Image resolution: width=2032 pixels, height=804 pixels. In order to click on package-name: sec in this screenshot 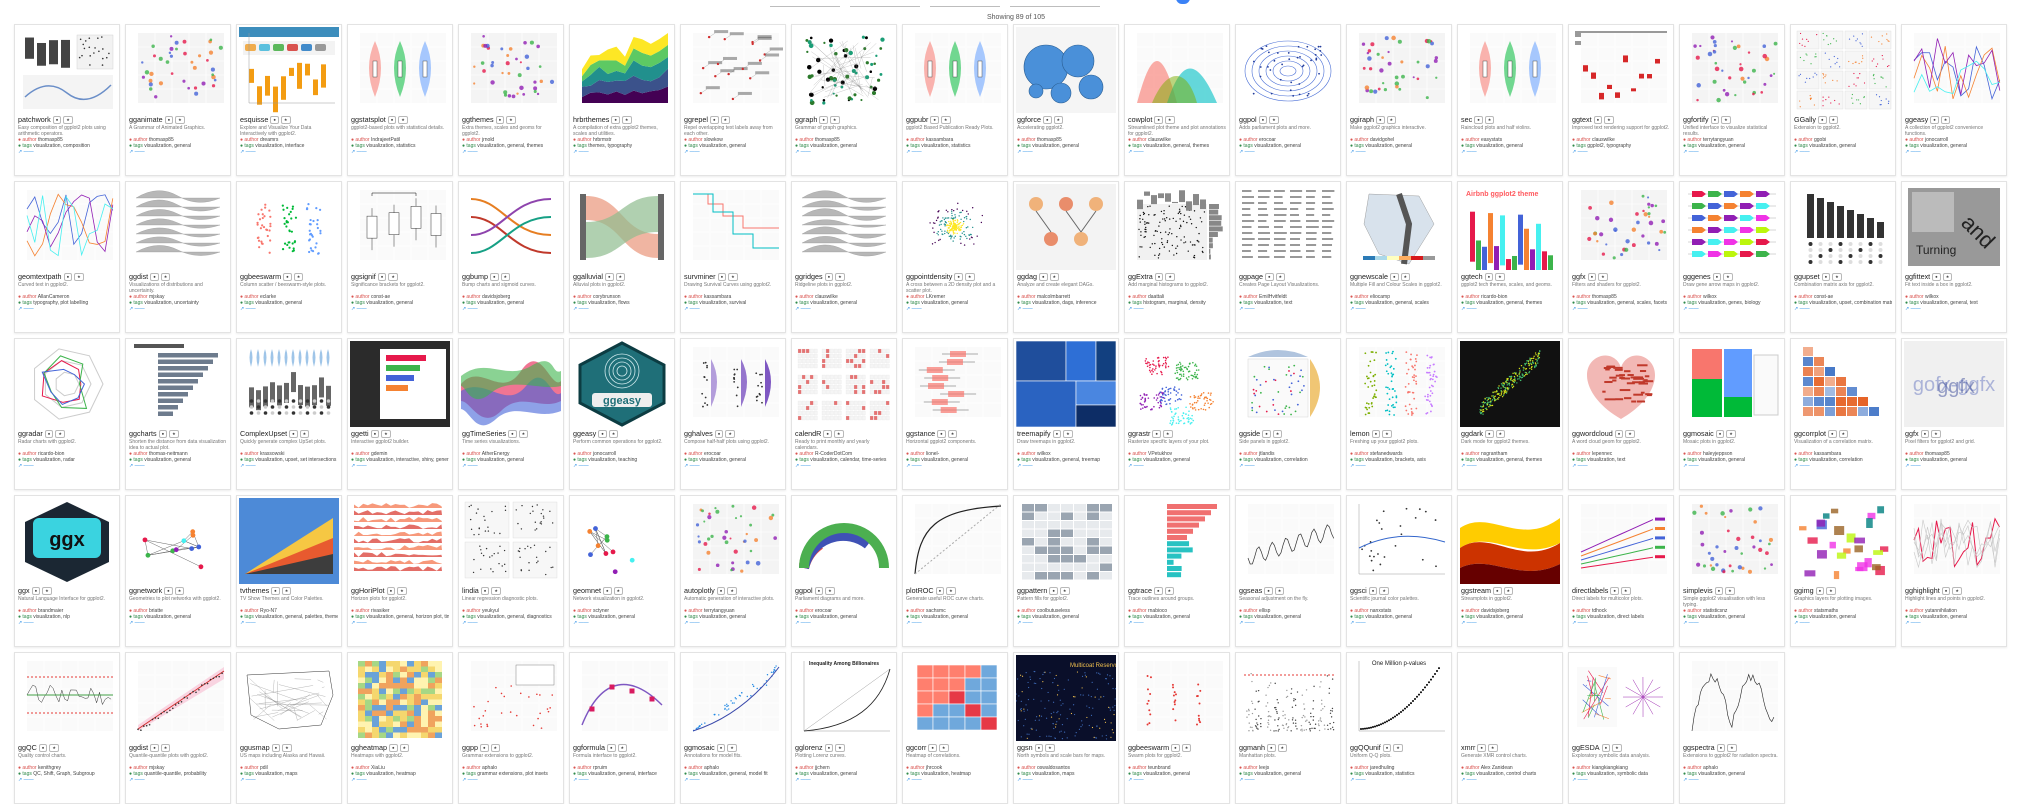, I will do `click(1466, 120)`.